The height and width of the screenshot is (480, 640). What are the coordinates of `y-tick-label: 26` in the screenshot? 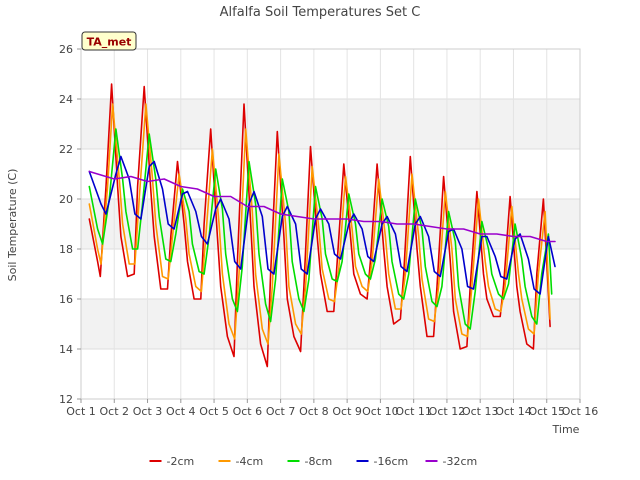 It's located at (66, 49).